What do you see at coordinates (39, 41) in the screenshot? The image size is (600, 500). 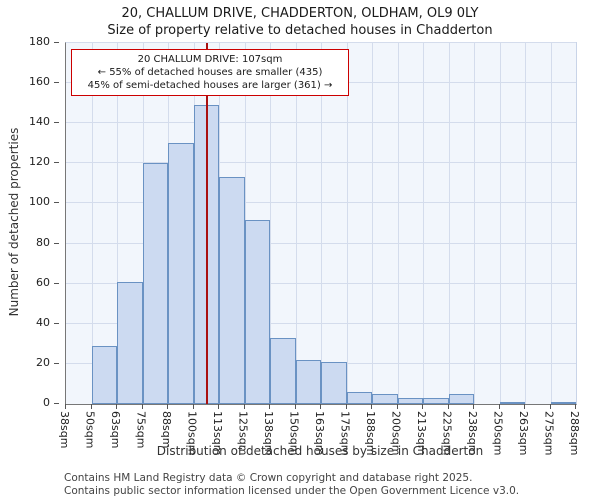 I see `y-tick-label: 180` at bounding box center [39, 41].